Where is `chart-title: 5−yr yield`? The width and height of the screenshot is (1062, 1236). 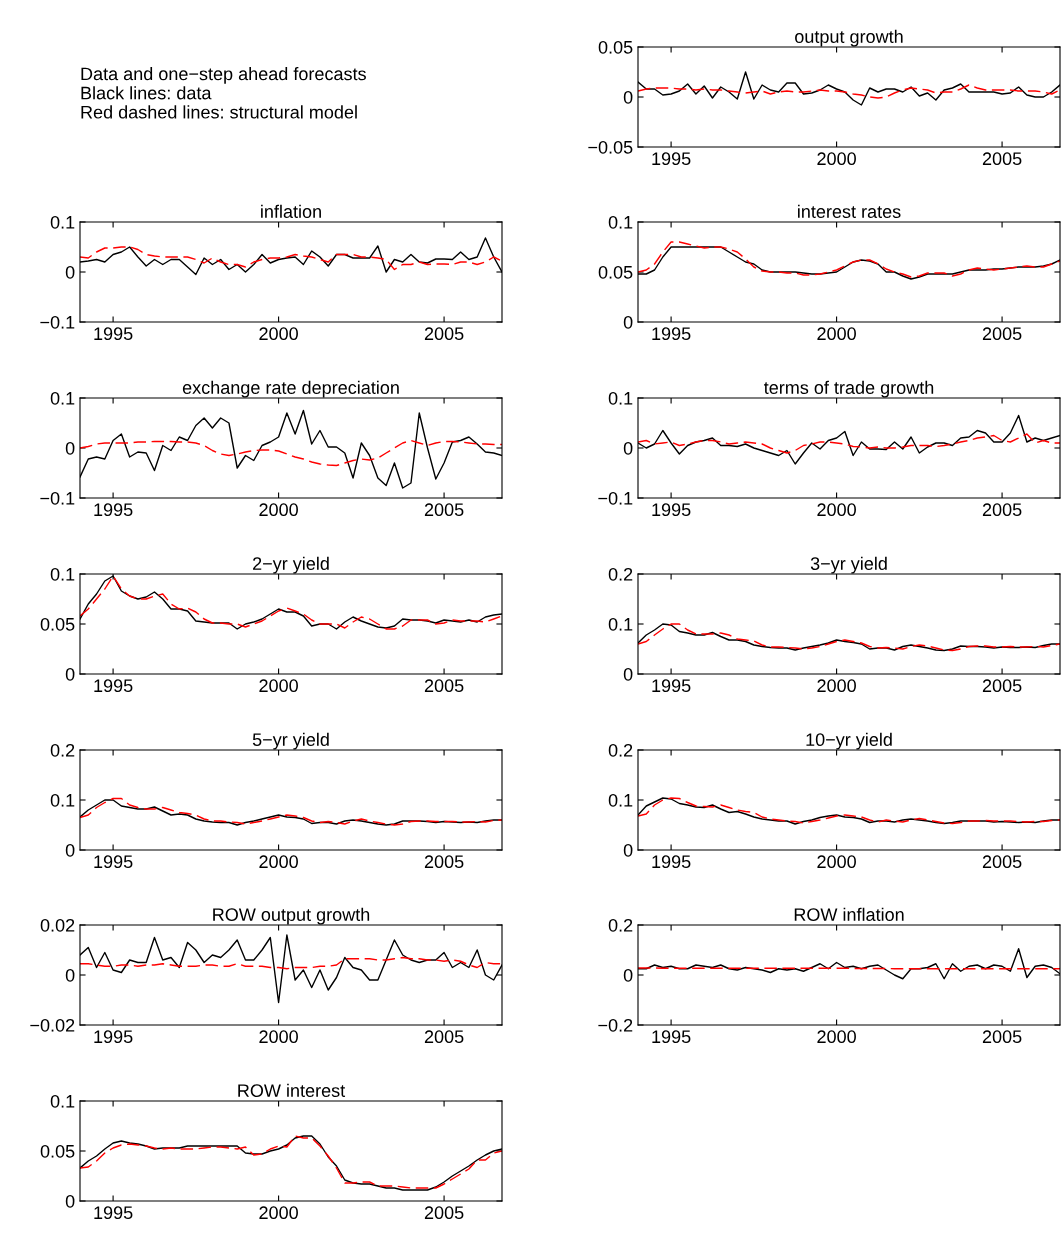
chart-title: 5−yr yield is located at coordinates (290, 741).